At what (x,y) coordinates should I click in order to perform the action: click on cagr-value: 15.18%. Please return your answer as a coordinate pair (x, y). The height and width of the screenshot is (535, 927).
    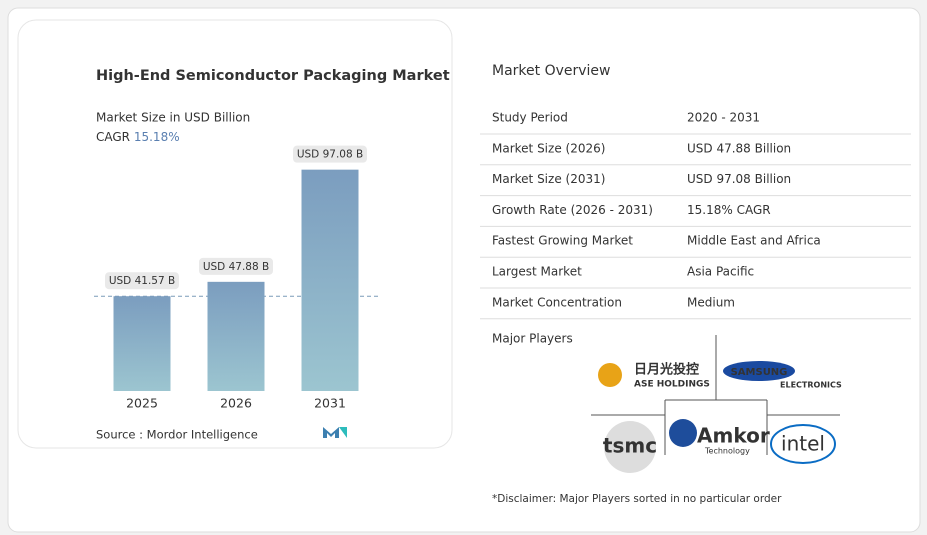
    Looking at the image, I should click on (157, 137).